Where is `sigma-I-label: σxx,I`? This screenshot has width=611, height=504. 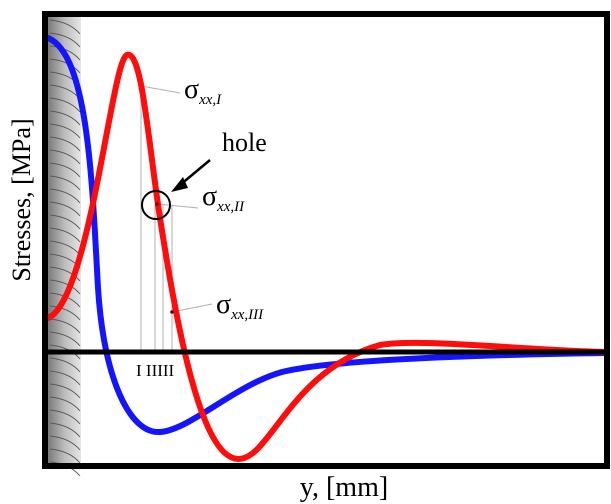 sigma-I-label: σxx,I is located at coordinates (203, 91).